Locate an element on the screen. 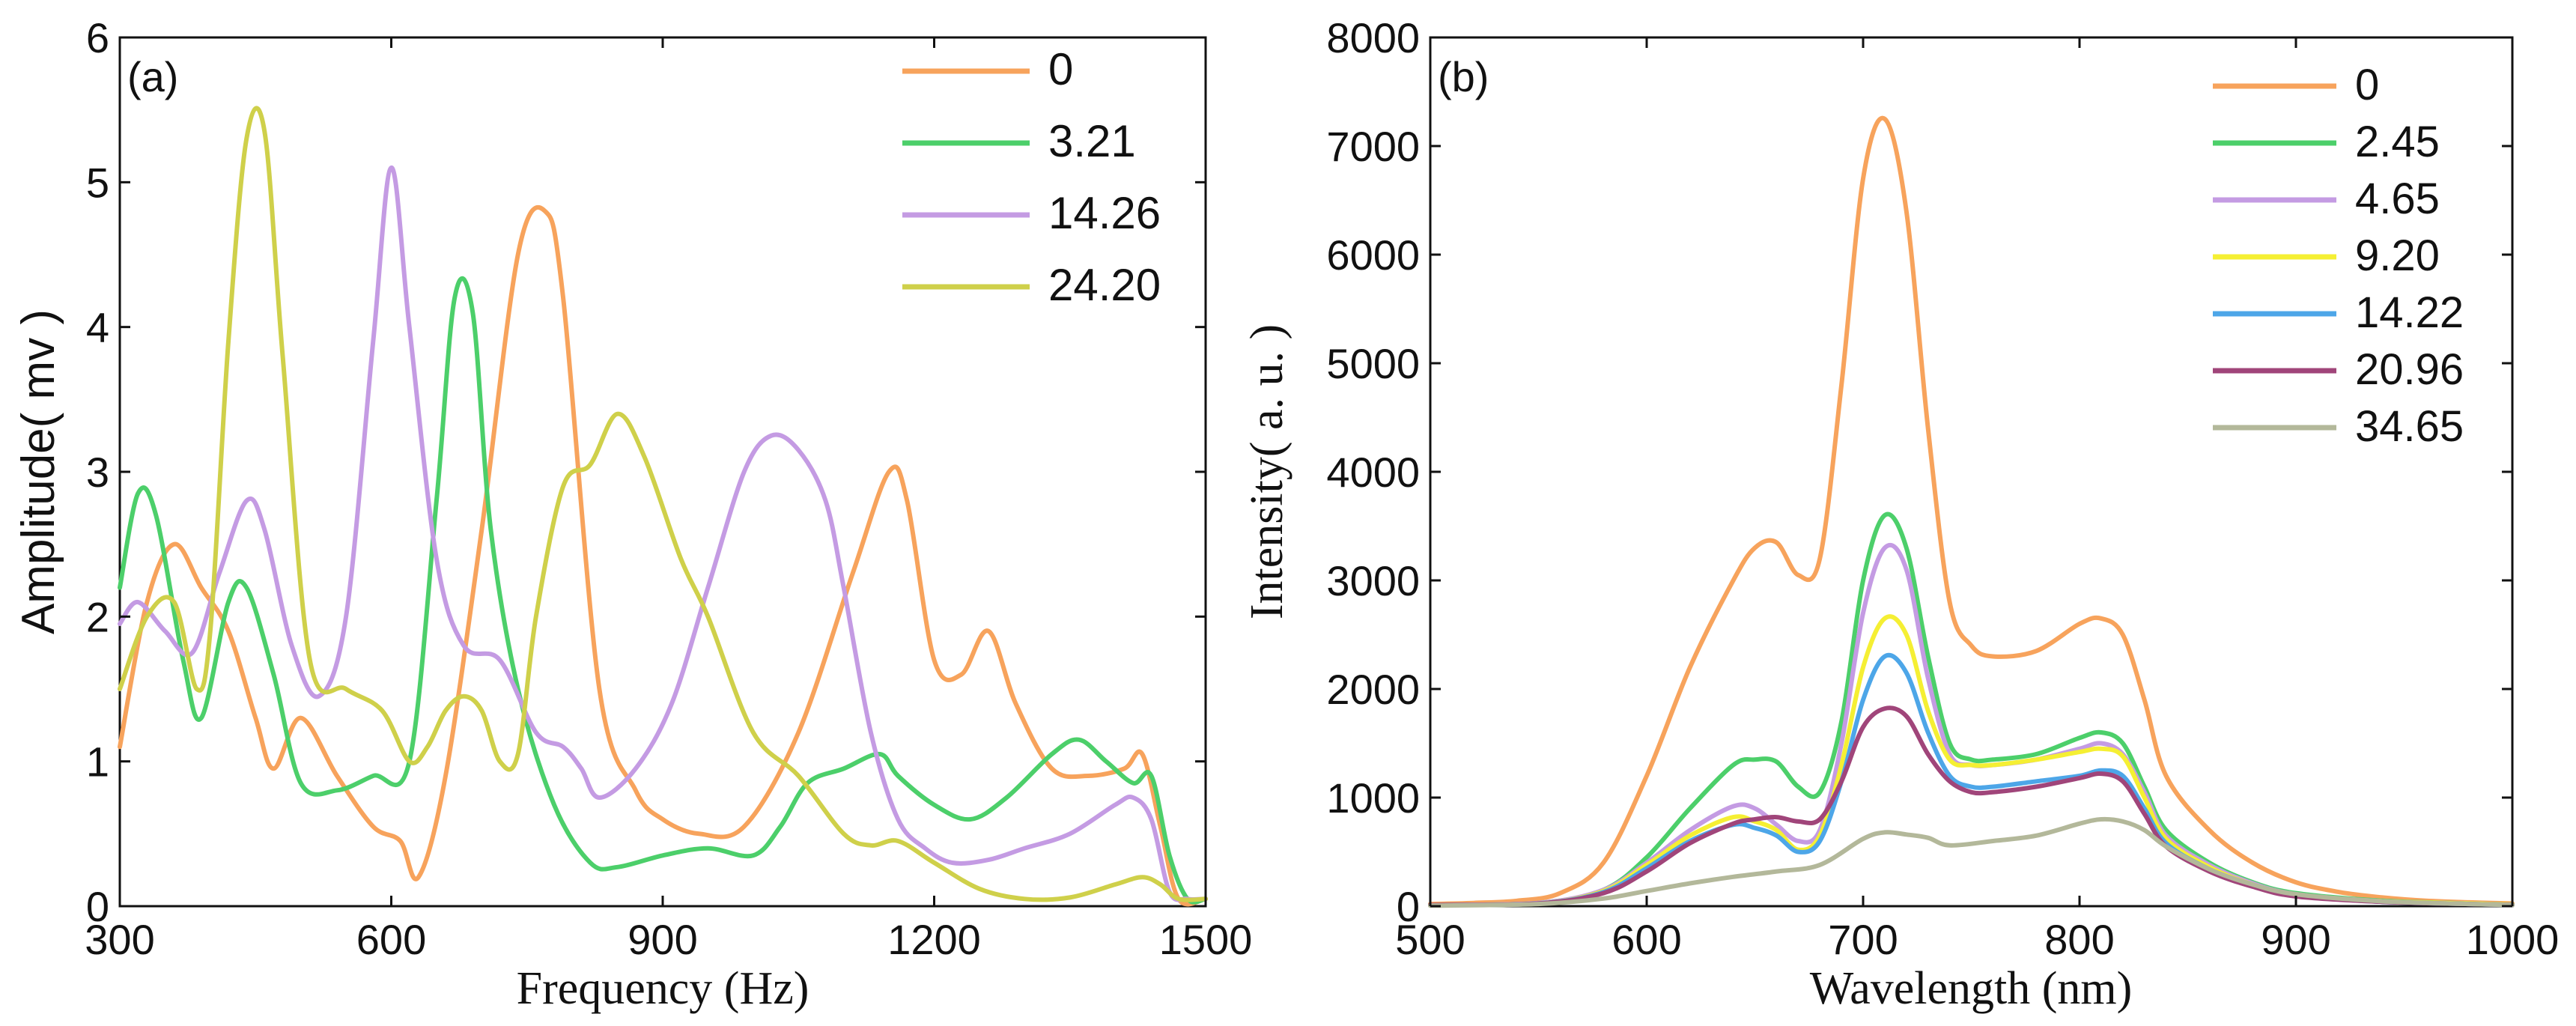 The width and height of the screenshot is (2576, 1026). legend-label: 14.22 is located at coordinates (2409, 312).